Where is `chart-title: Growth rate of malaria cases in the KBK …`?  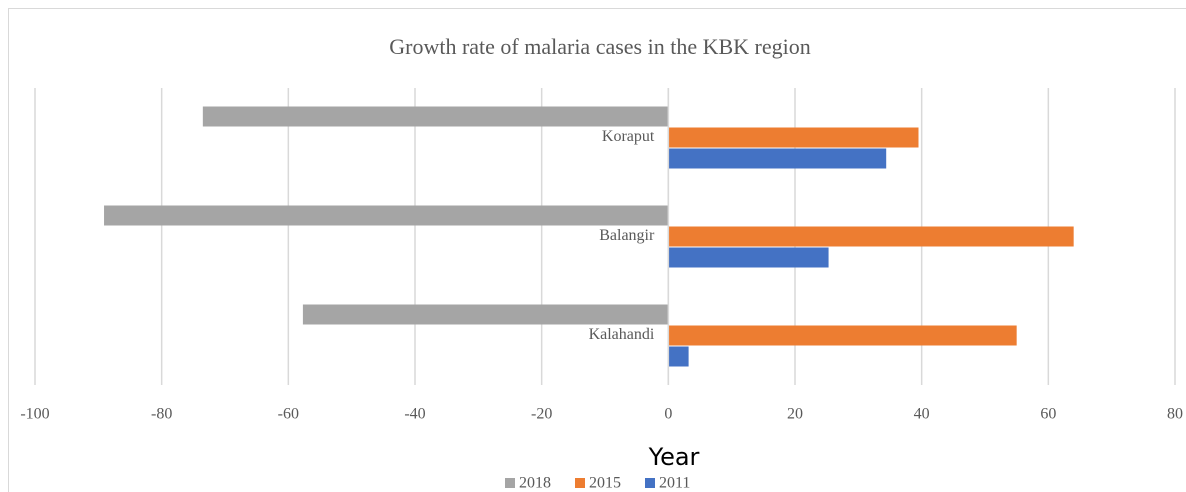 chart-title: Growth rate of malaria cases in the KBK … is located at coordinates (600, 46).